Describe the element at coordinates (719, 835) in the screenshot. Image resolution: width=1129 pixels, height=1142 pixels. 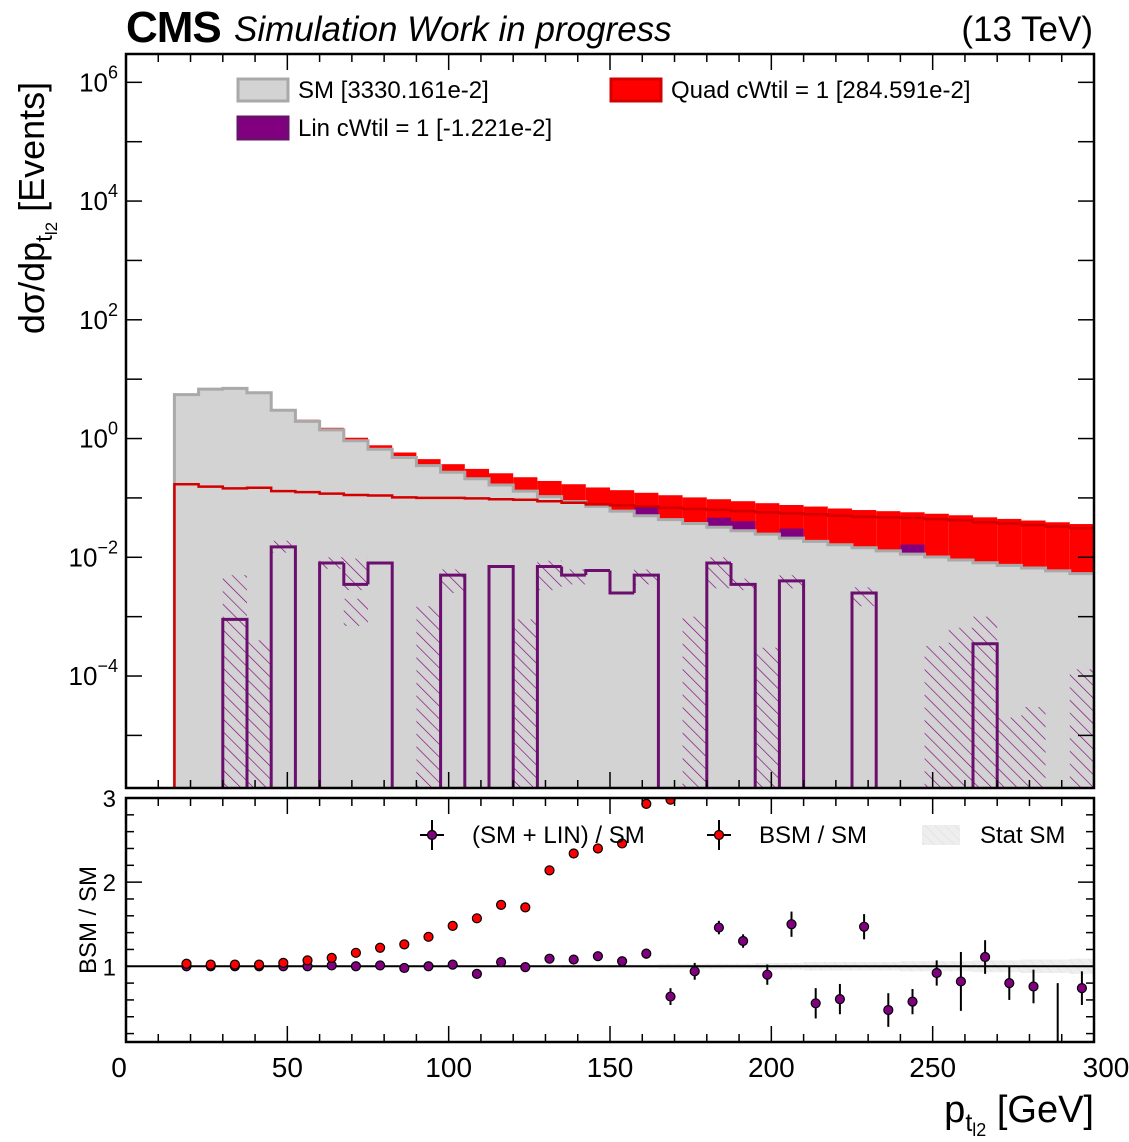
I see `legend-marker-bsm` at that location.